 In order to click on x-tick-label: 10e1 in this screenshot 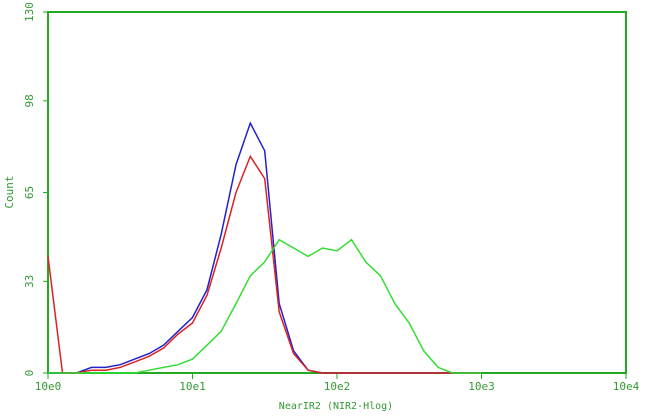, I will do `click(192, 386)`.